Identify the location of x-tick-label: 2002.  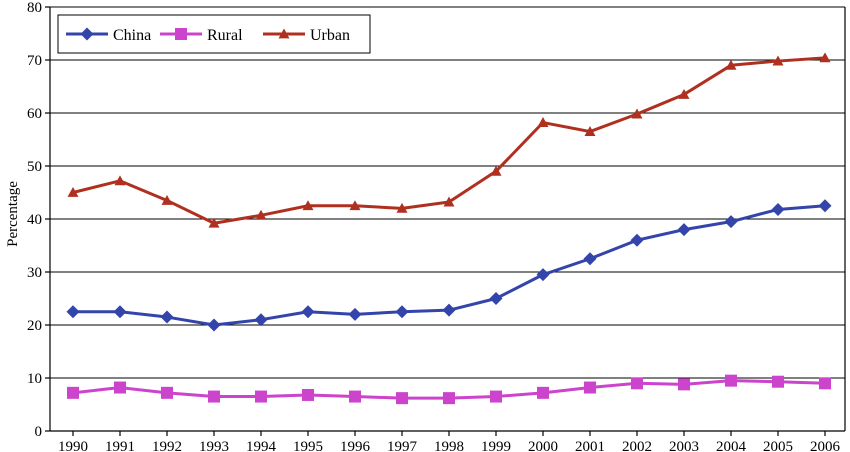
(637, 445).